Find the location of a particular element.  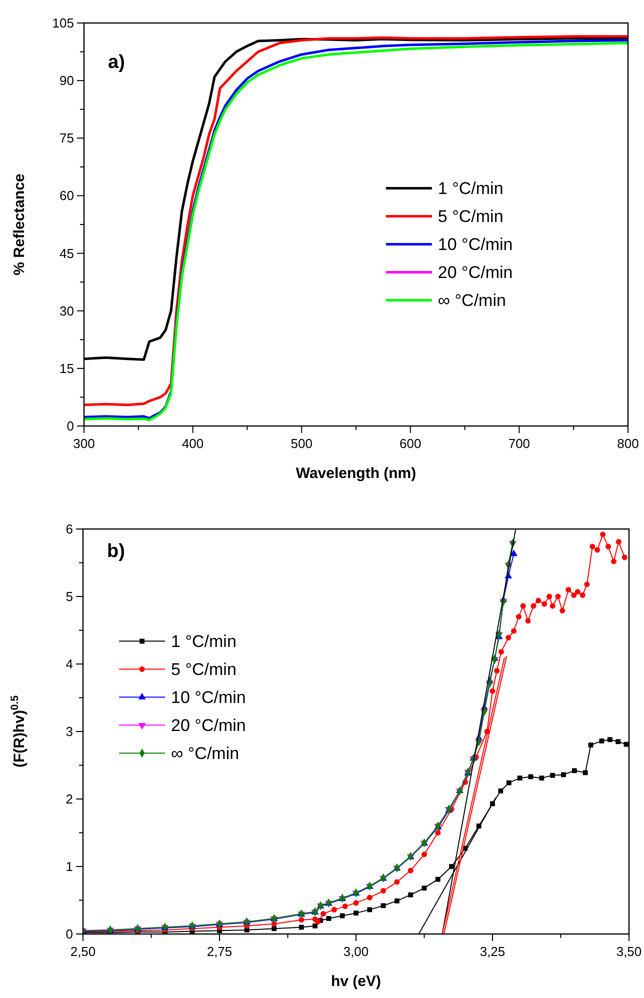

y-tick-label: 2 is located at coordinates (69, 799).